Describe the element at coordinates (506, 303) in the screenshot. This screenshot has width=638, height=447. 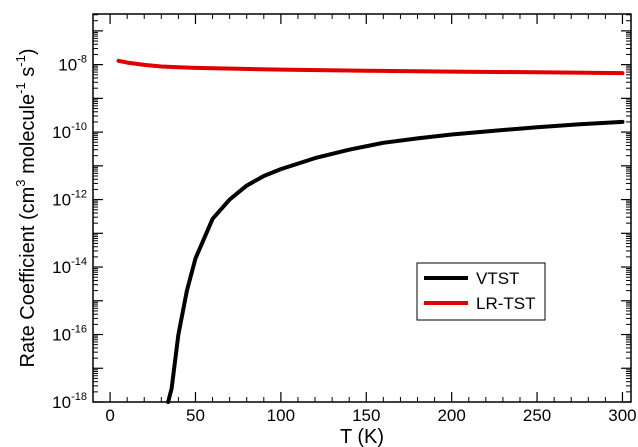
I see `legend-label-lrtst: LR-TST` at that location.